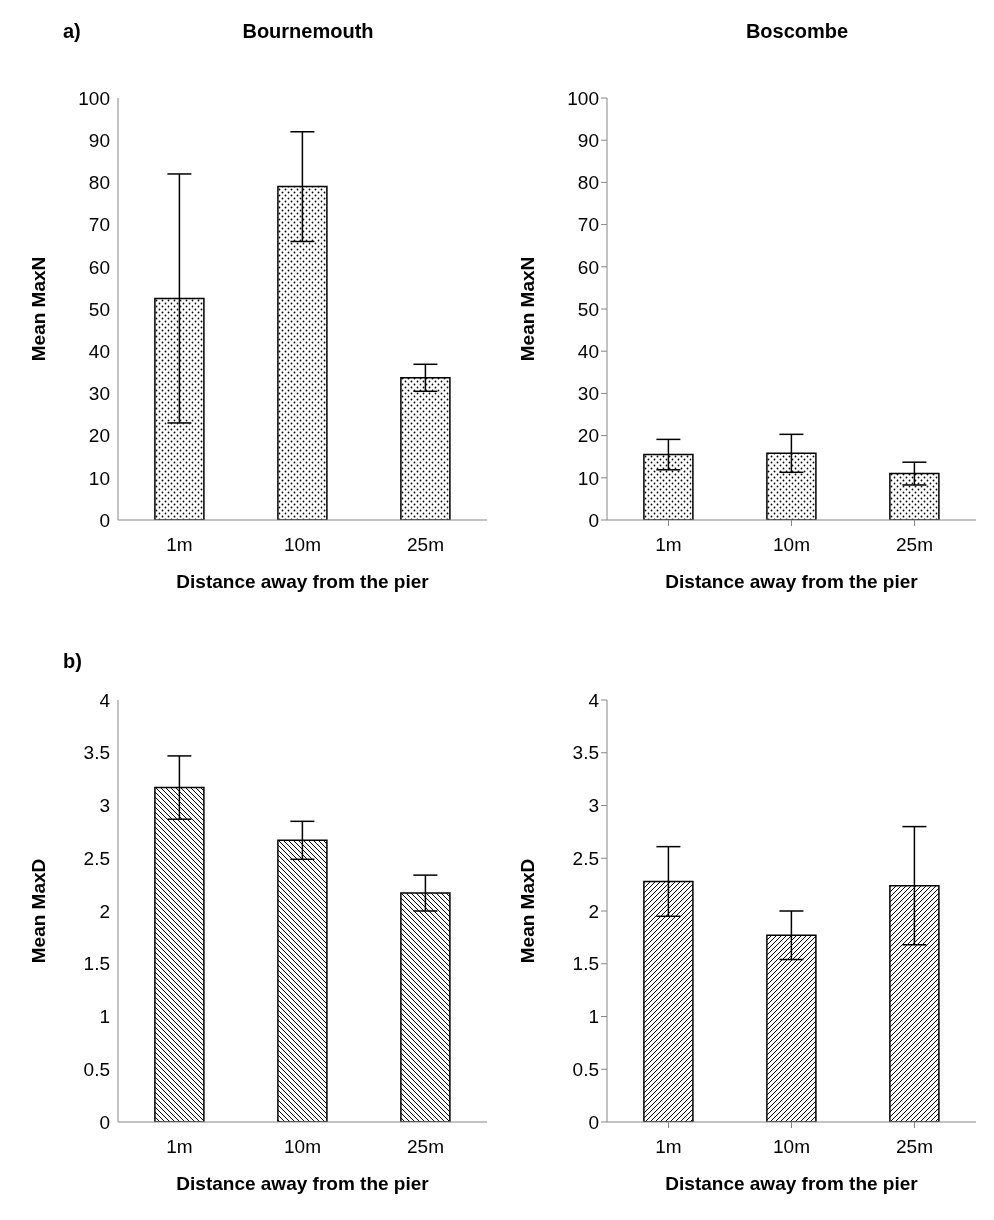  I want to click on text: b), so click(72, 661).